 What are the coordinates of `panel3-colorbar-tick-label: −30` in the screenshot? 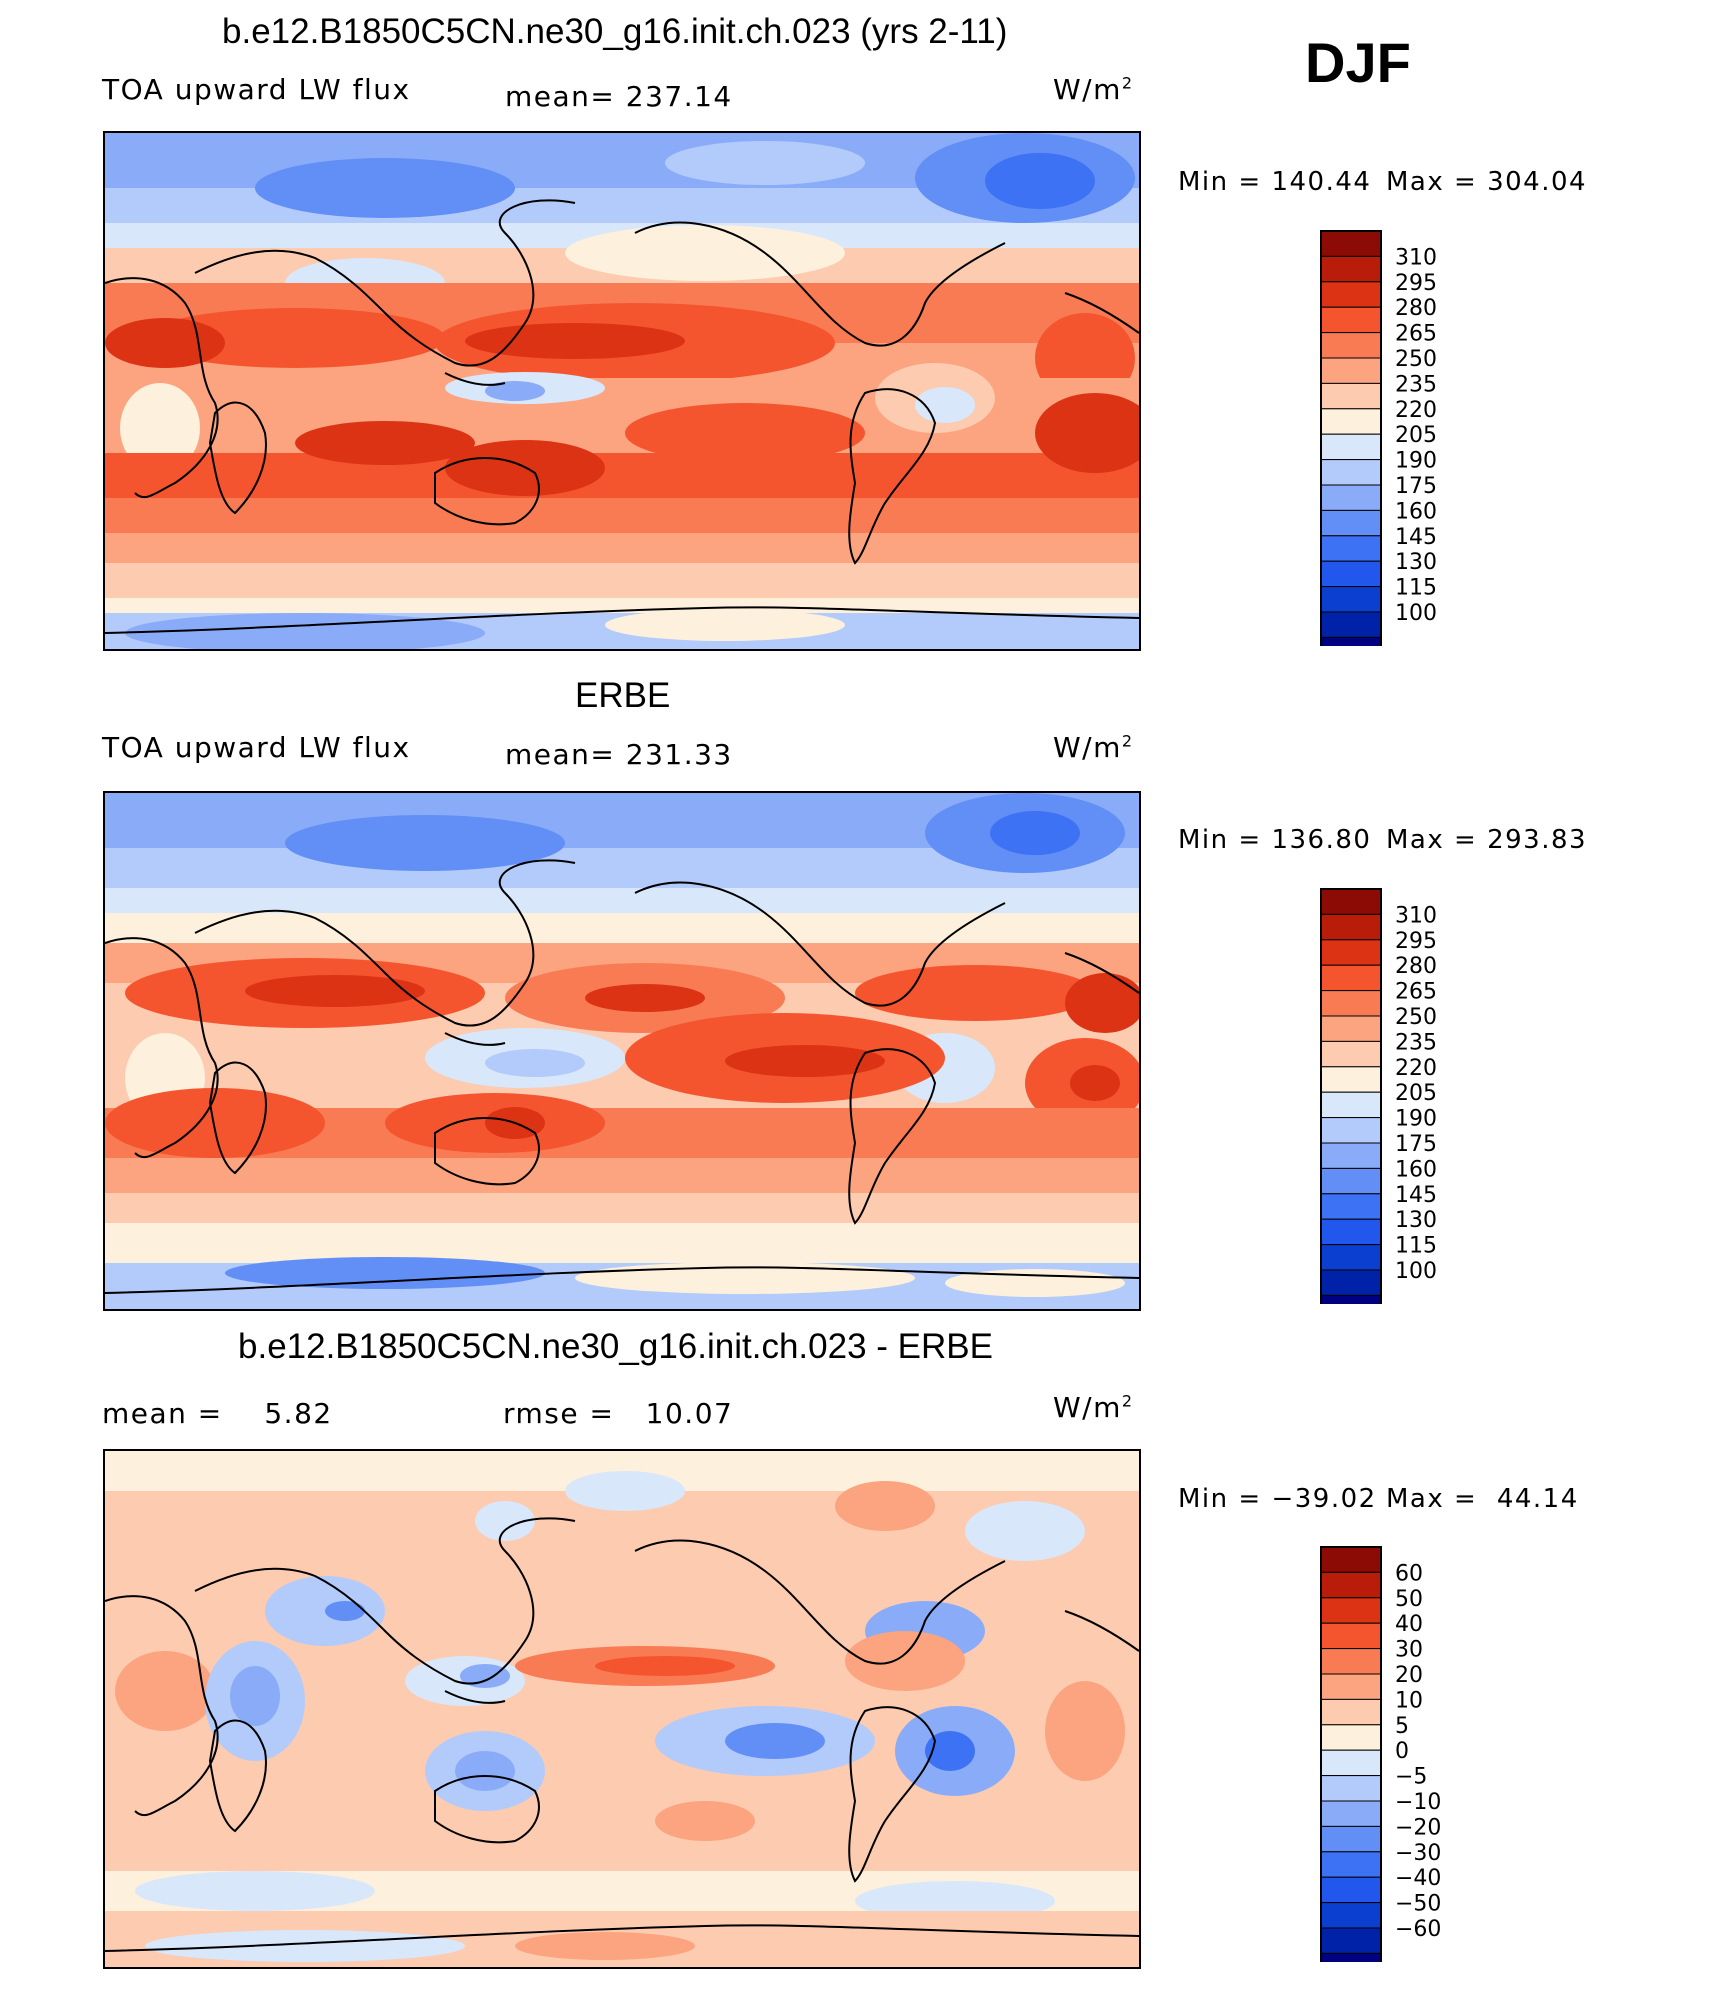 It's located at (1418, 1853).